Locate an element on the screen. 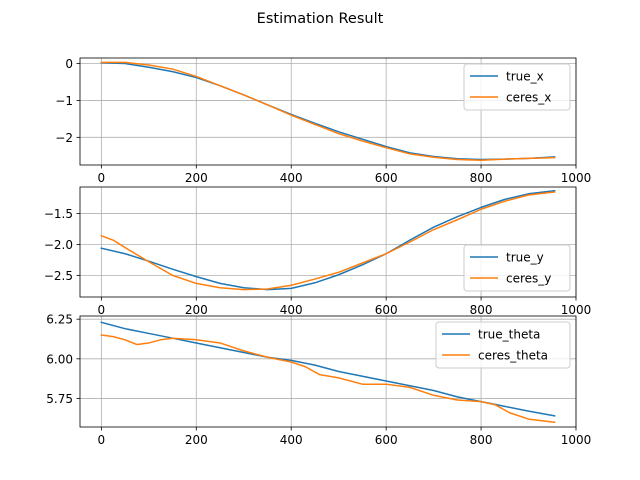 This screenshot has width=640, height=480. y-tick-label: −2.0 is located at coordinates (58, 245).